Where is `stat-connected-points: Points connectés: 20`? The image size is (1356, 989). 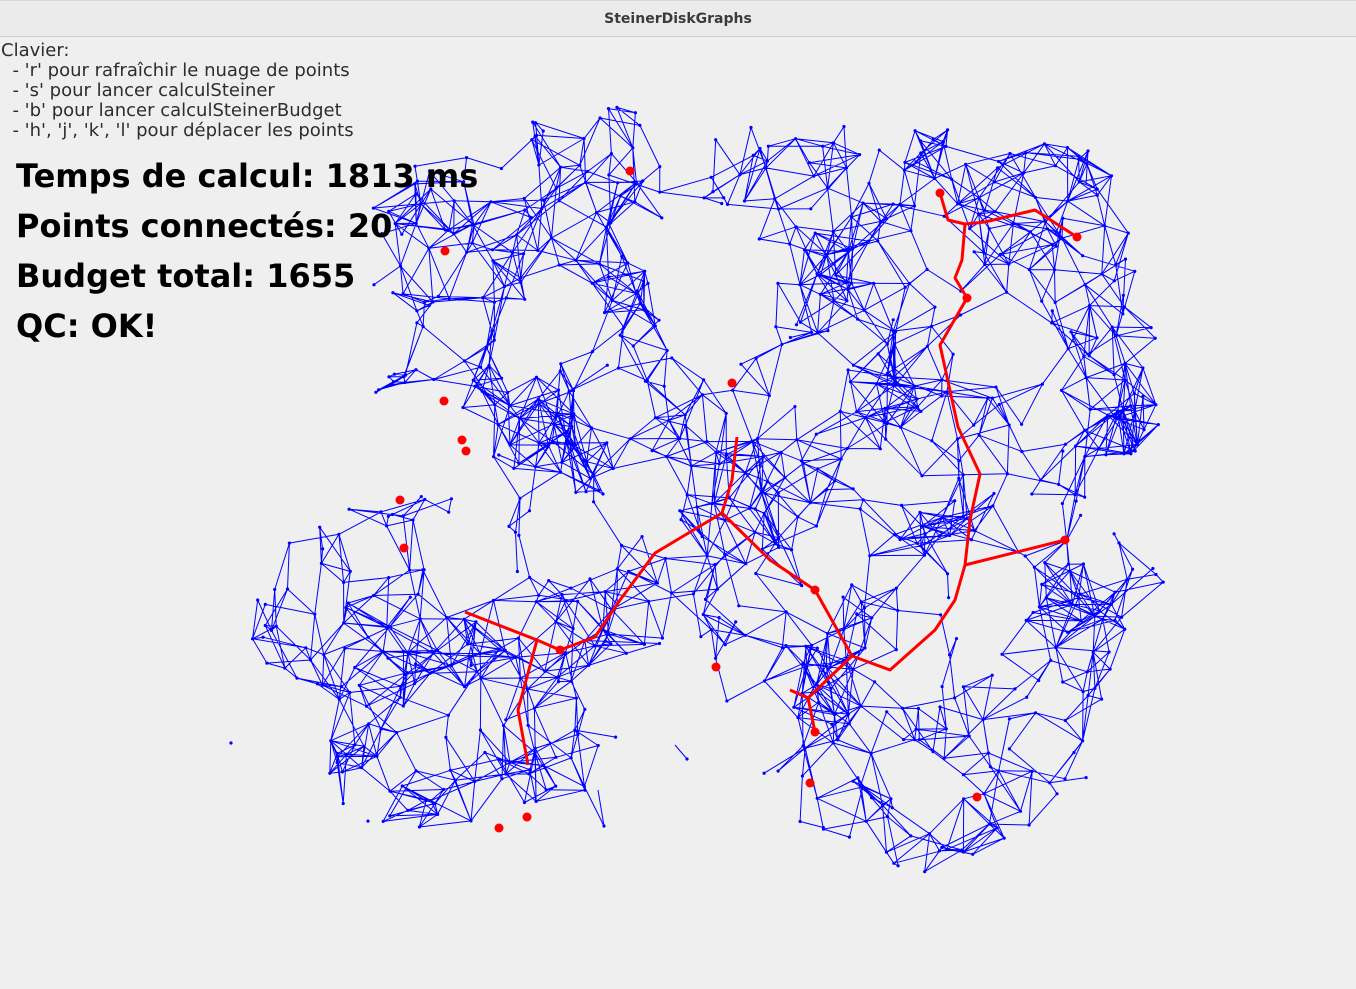 stat-connected-points: Points connectés: 20 is located at coordinates (204, 226).